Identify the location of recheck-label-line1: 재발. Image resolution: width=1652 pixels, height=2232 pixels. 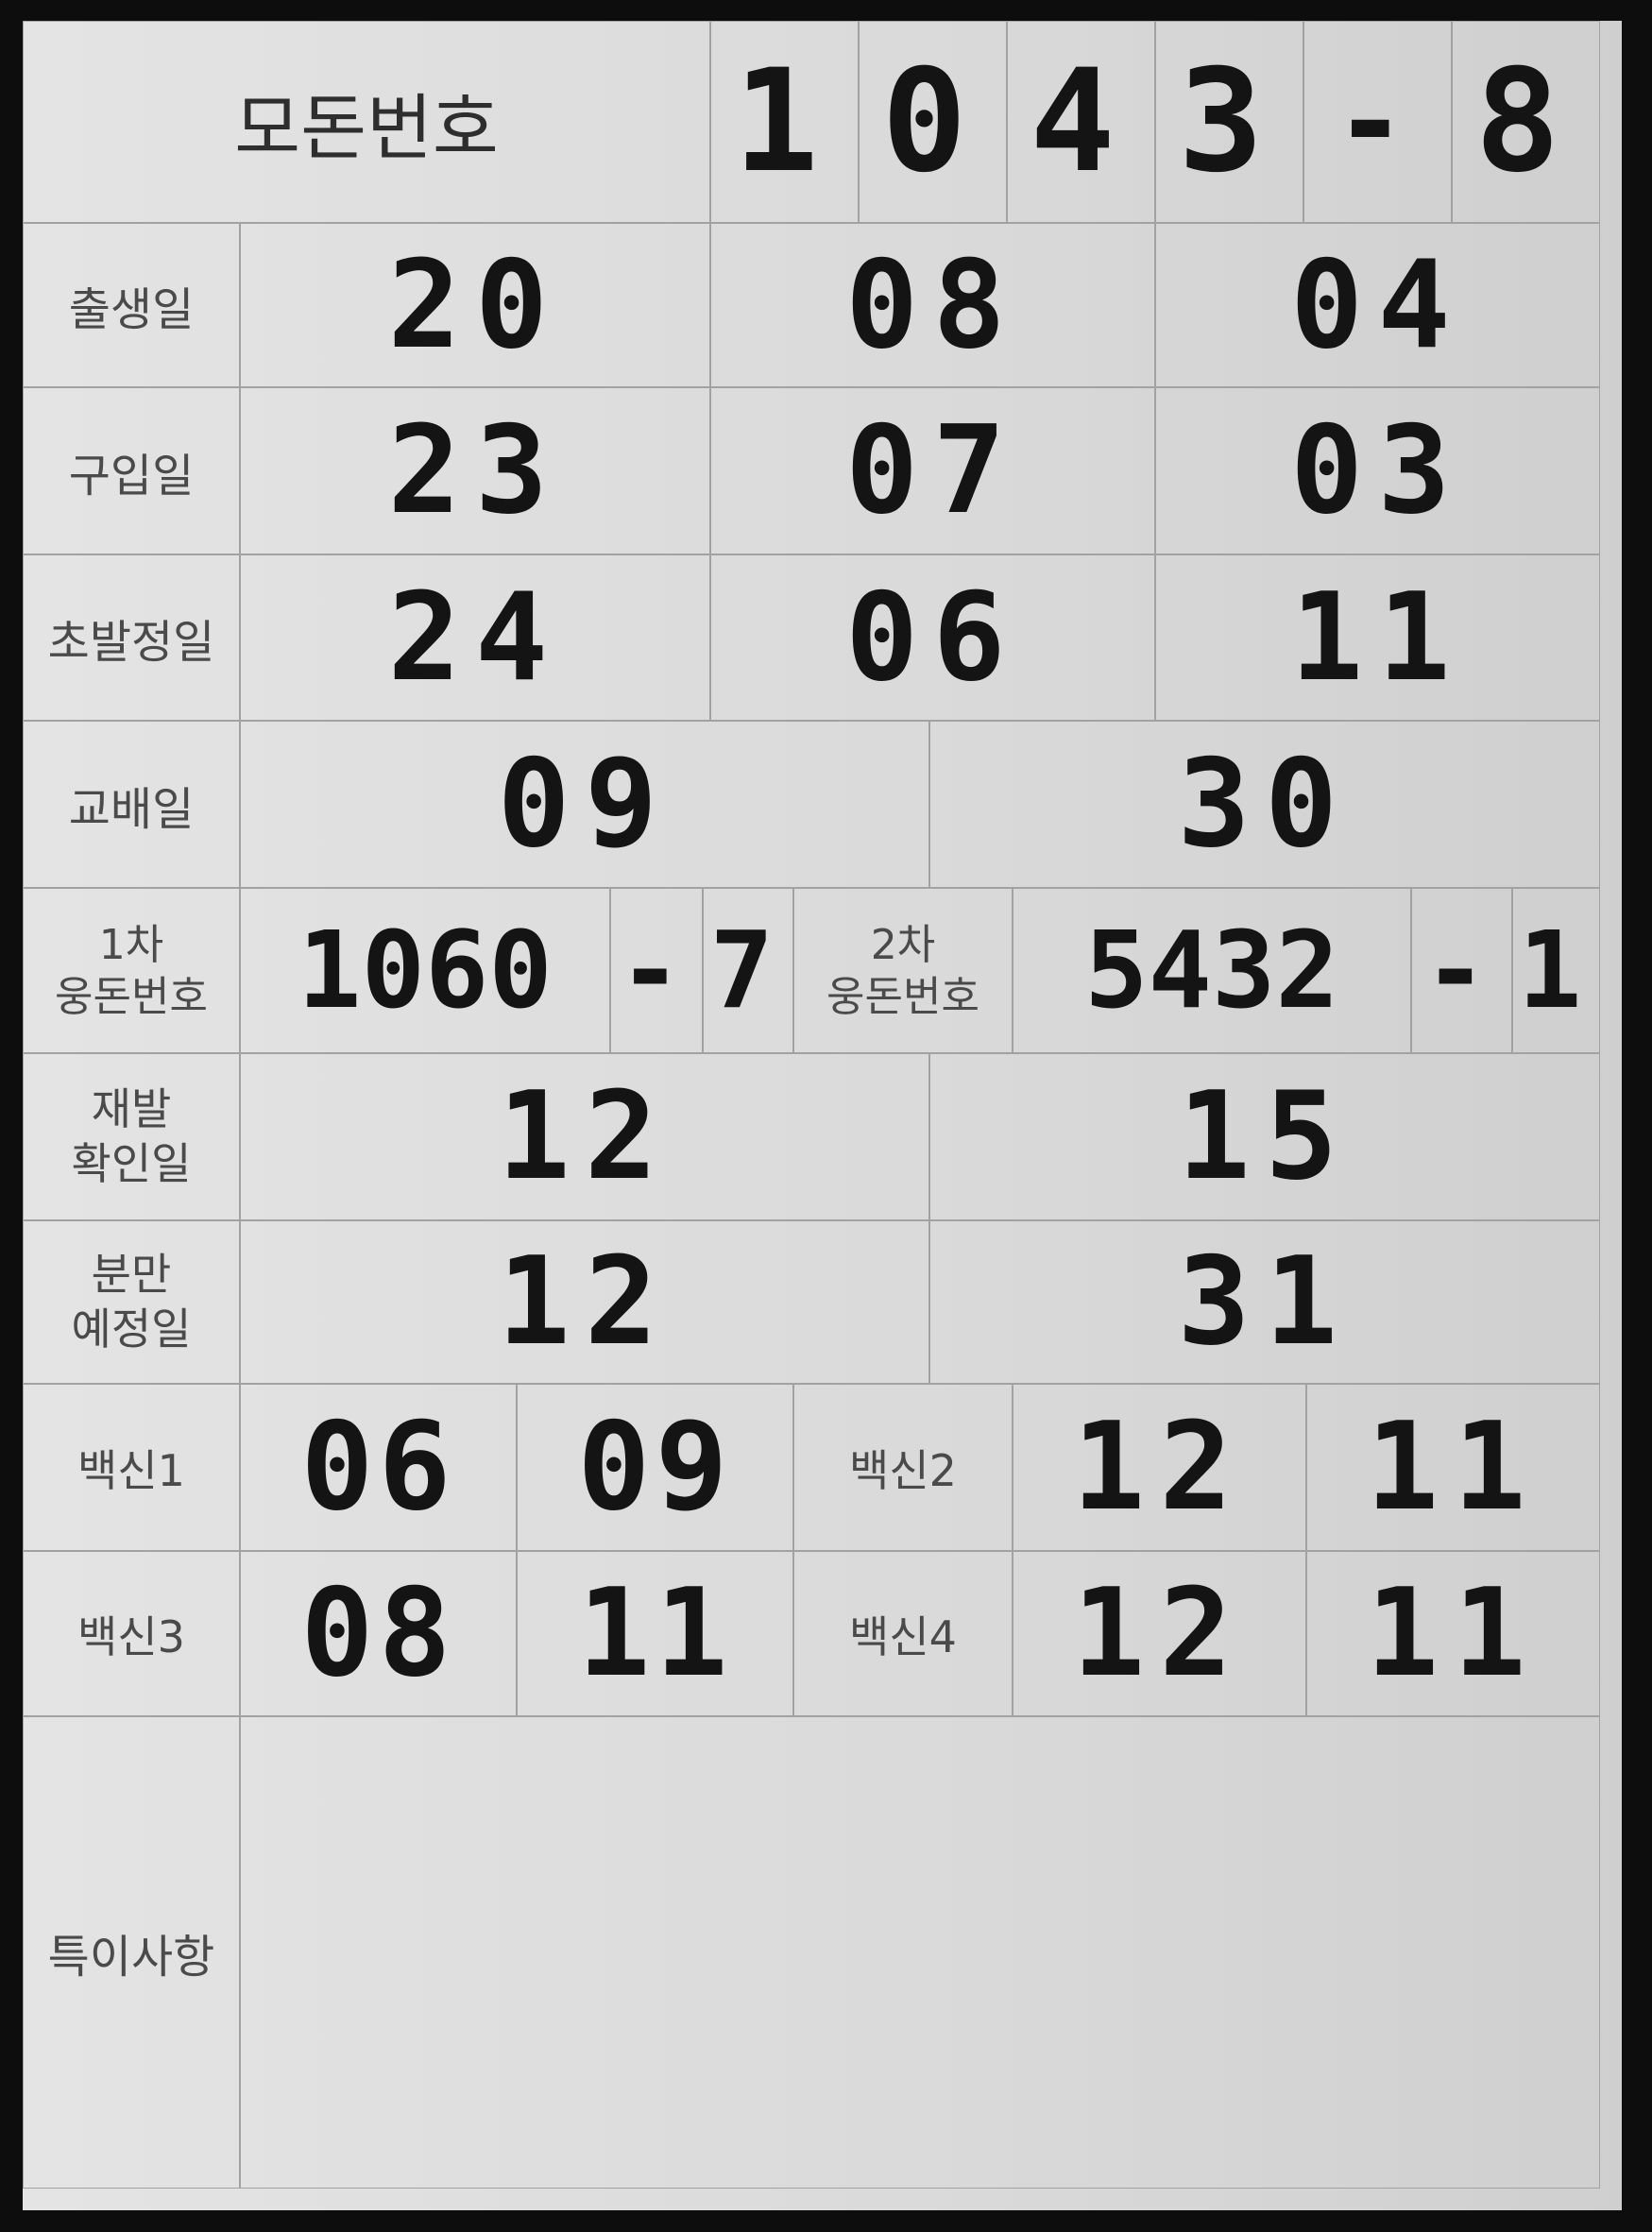
(131, 1108).